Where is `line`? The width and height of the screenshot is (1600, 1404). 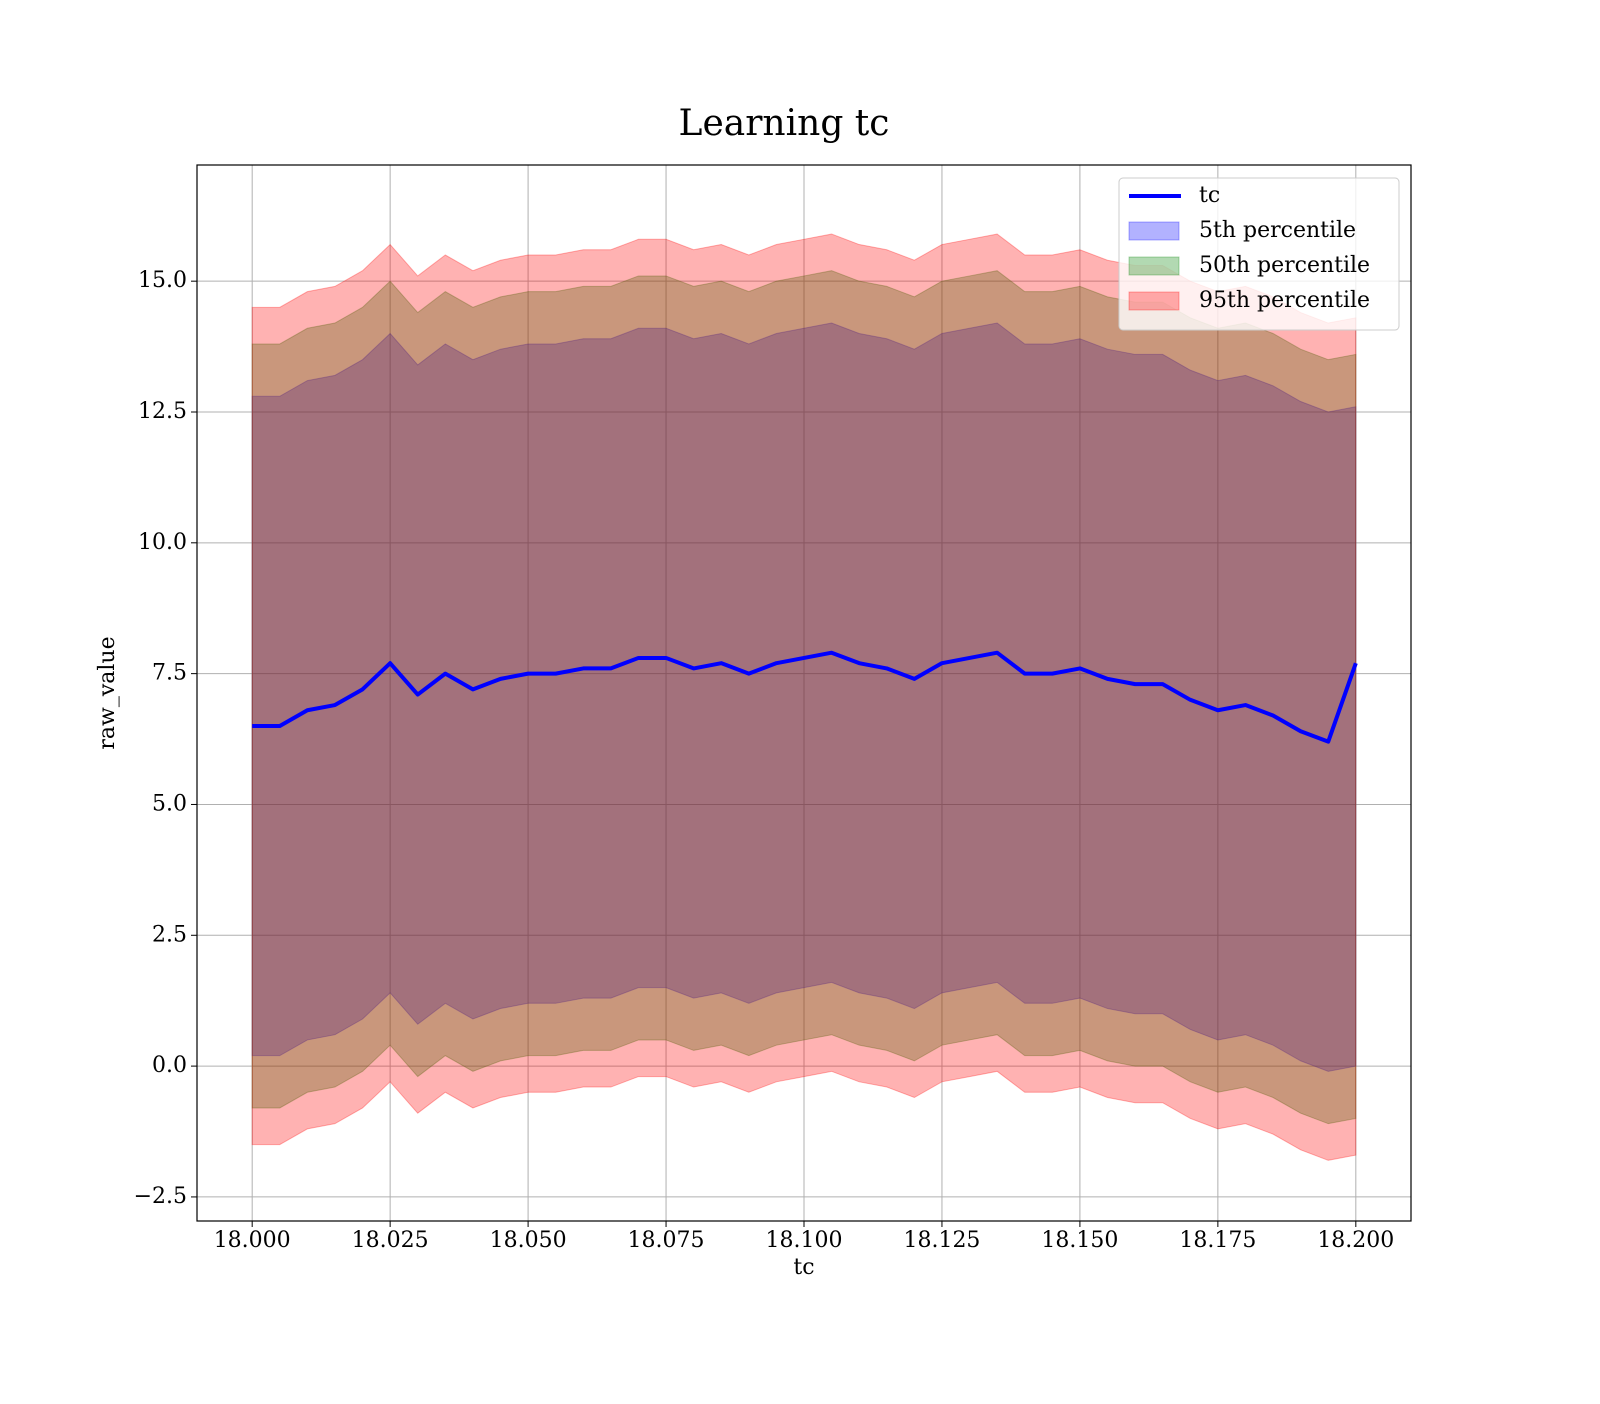 line is located at coordinates (805, 697).